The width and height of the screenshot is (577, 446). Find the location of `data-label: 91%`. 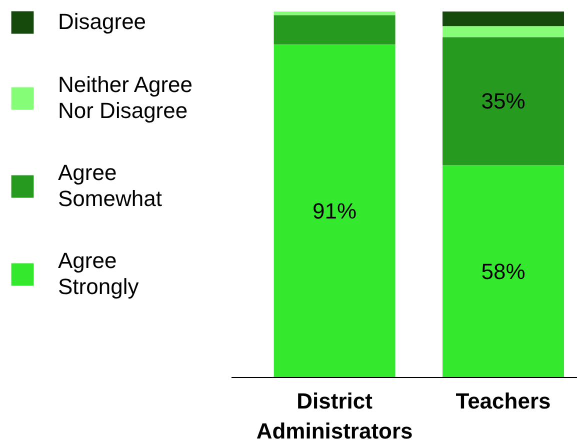

data-label: 91% is located at coordinates (334, 211).